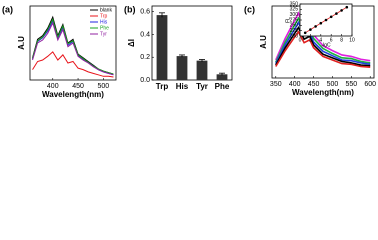 This screenshot has width=378, height=240. Describe the element at coordinates (104, 22) in the screenshot. I see `legend-label: His` at that location.